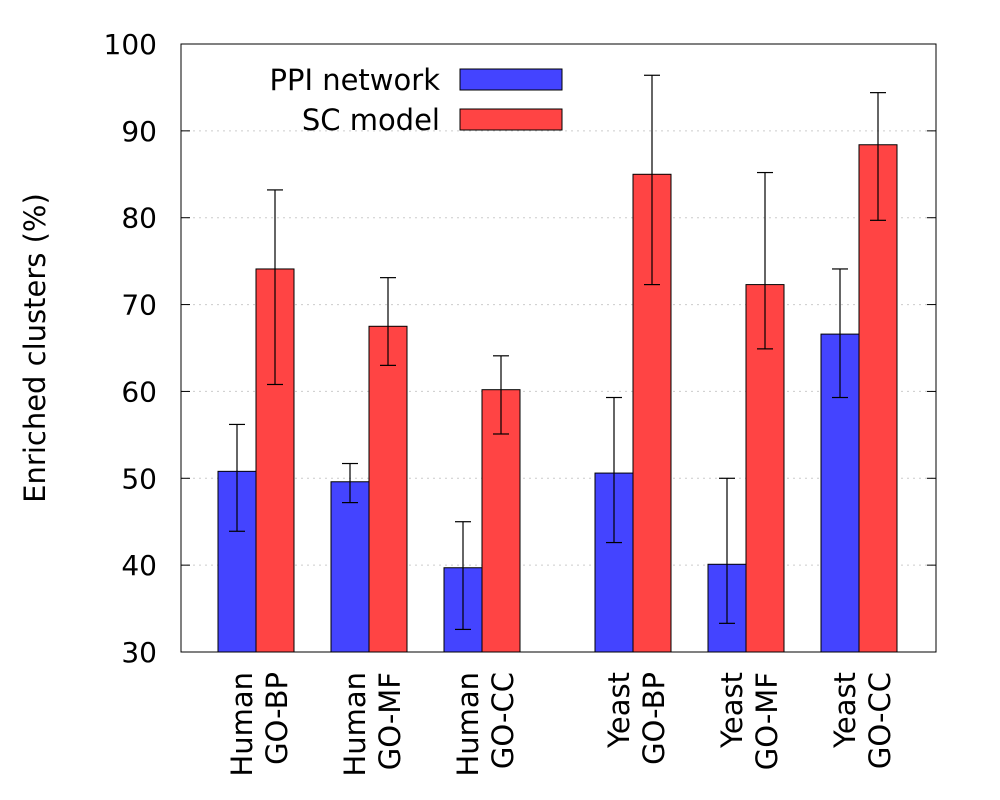  Describe the element at coordinates (463, 576) in the screenshot. I see `error-bar-ppi-network-human-go-cc` at that location.